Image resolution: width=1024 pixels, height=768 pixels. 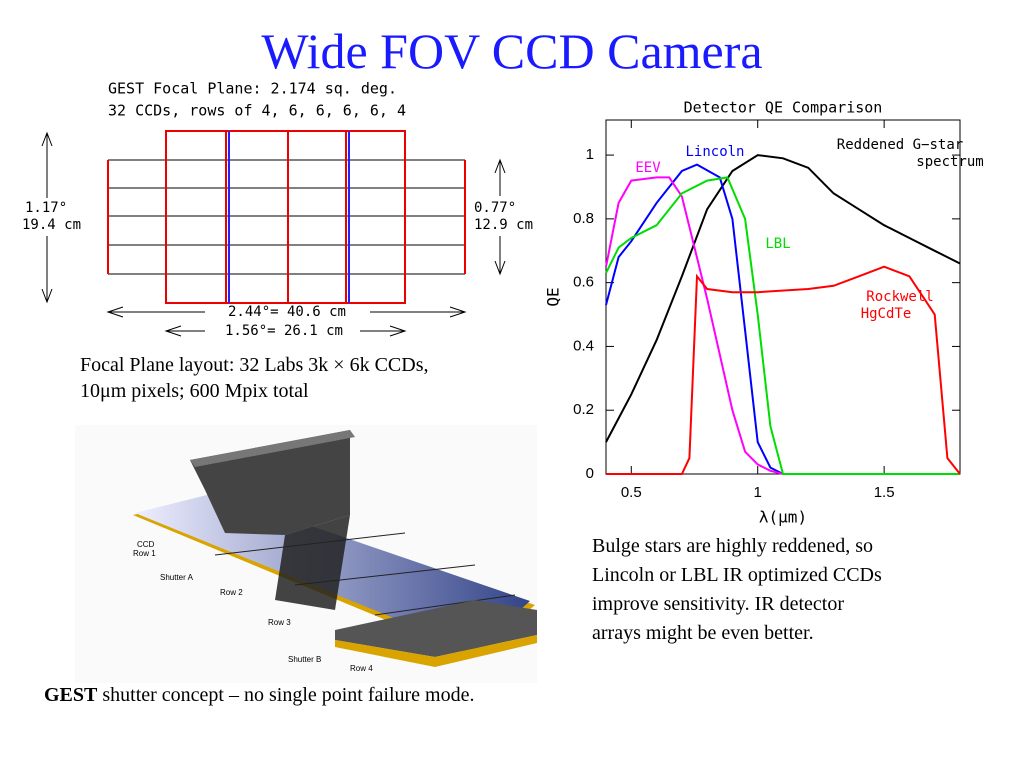 What do you see at coordinates (71, 695) in the screenshot?
I see `caption-bold: GEST` at bounding box center [71, 695].